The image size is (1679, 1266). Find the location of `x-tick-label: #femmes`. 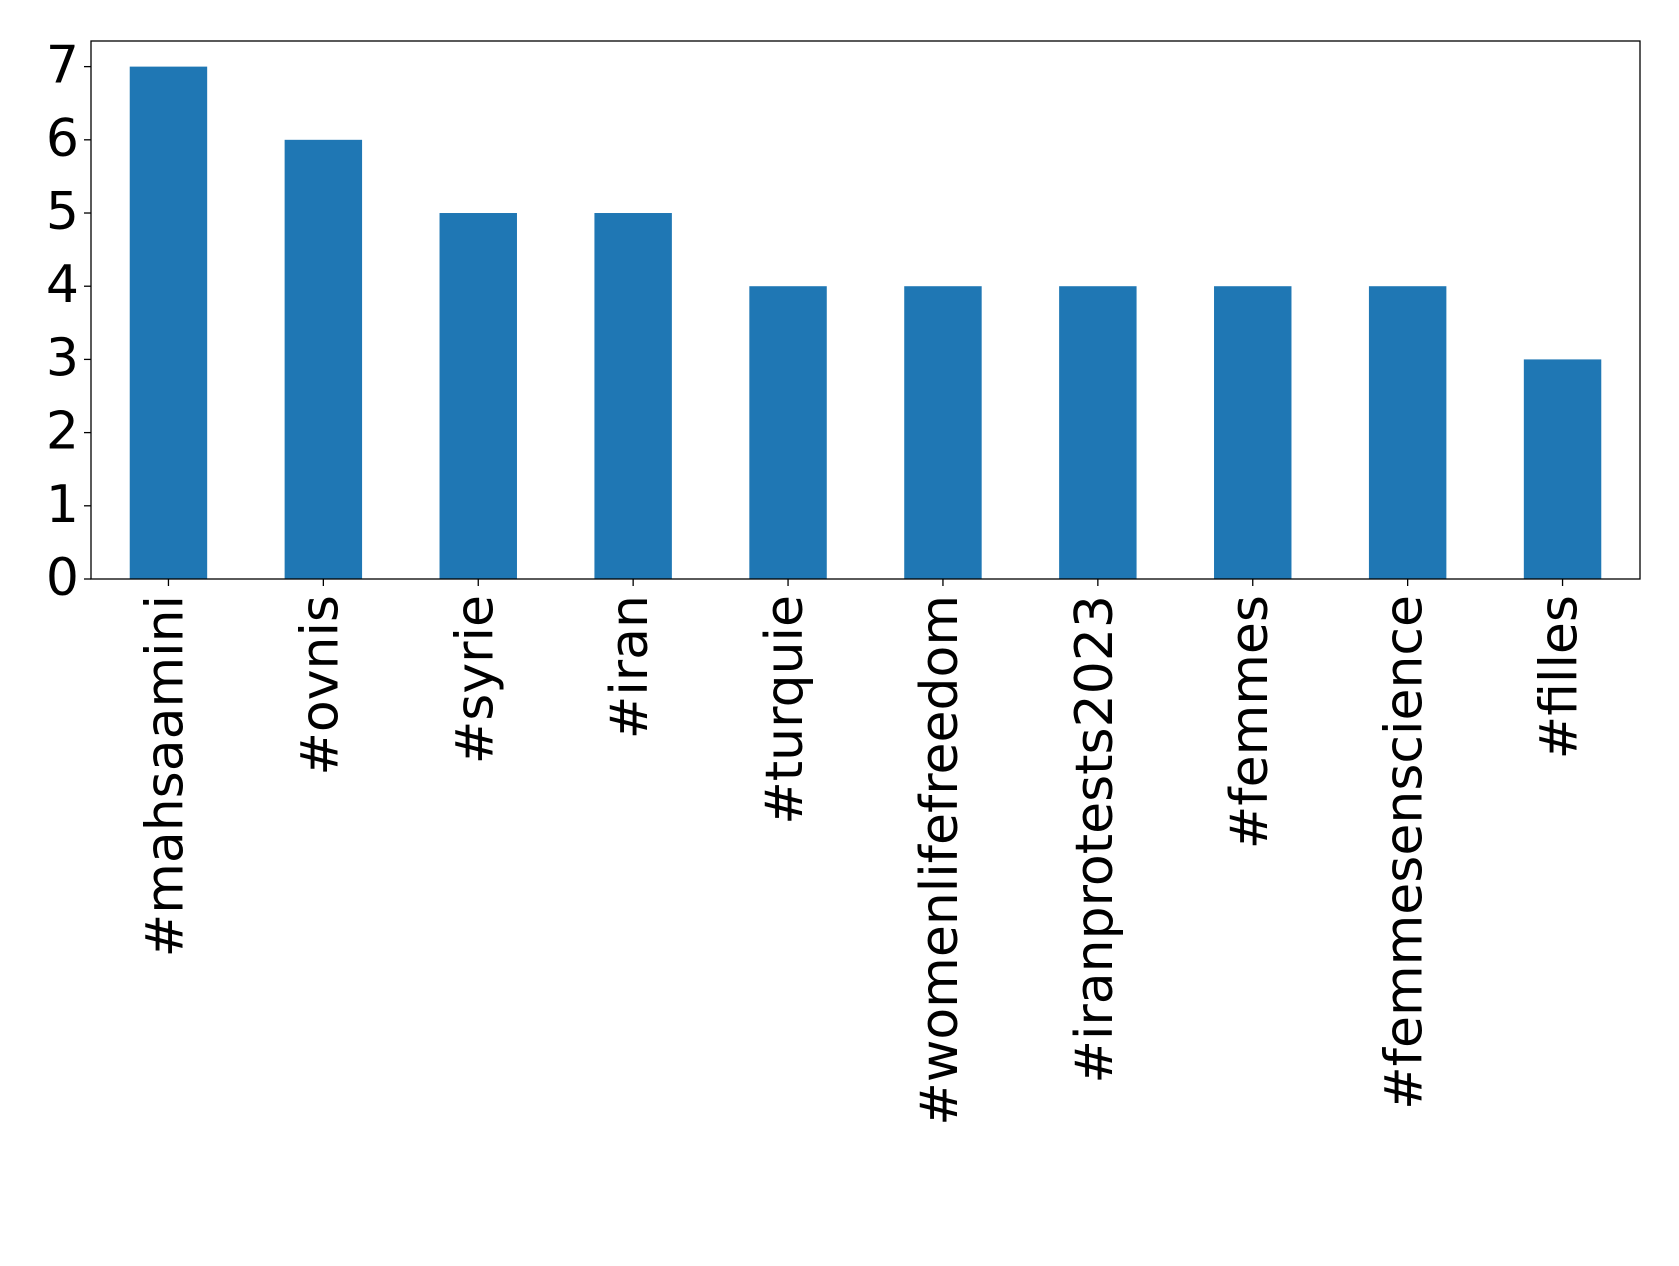

x-tick-label: #femmes is located at coordinates (1250, 722).